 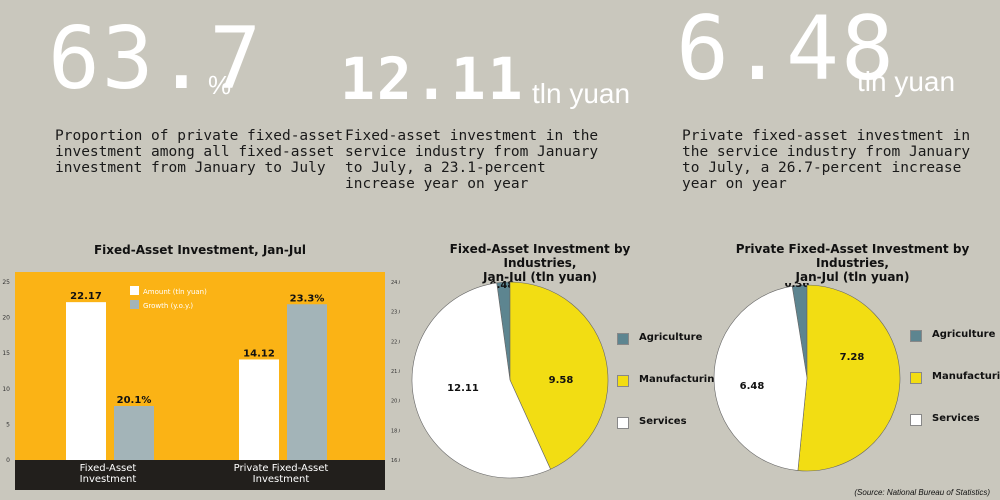 I want to click on pie1-chart: 0.48 9.58 12.11, so click(x=510, y=379).